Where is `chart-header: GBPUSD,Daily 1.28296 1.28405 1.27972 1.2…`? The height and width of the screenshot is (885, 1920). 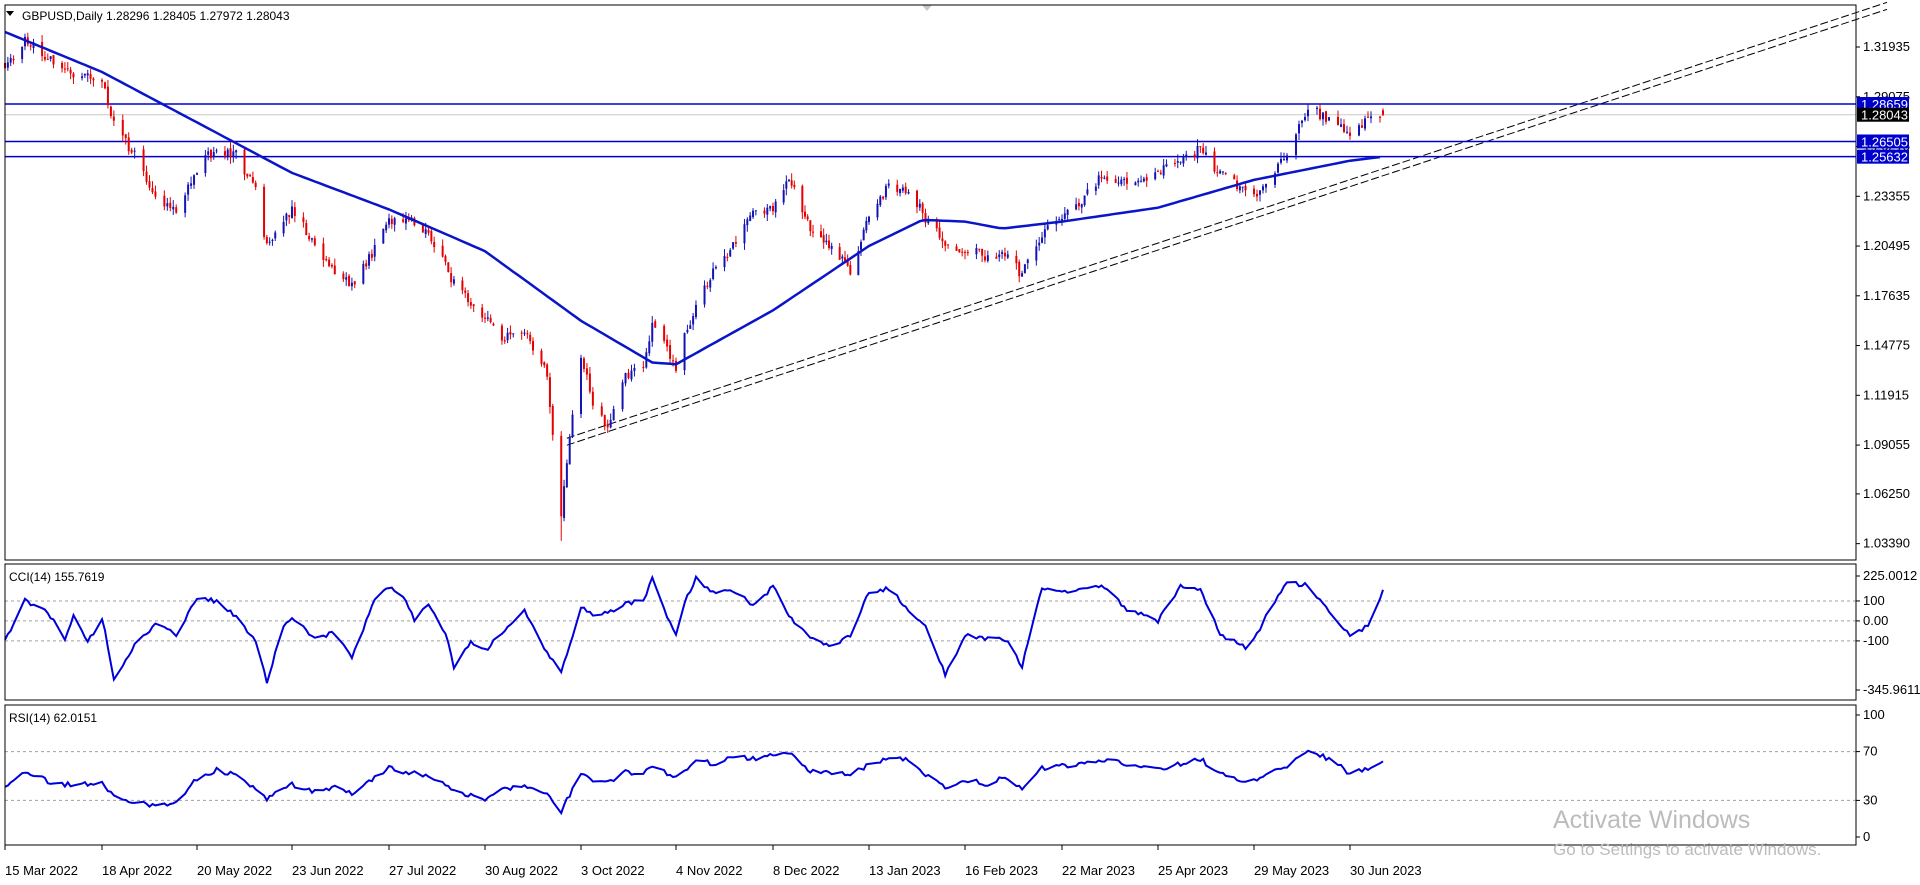 chart-header: GBPUSD,Daily 1.28296 1.28405 1.27972 1.2… is located at coordinates (156, 16).